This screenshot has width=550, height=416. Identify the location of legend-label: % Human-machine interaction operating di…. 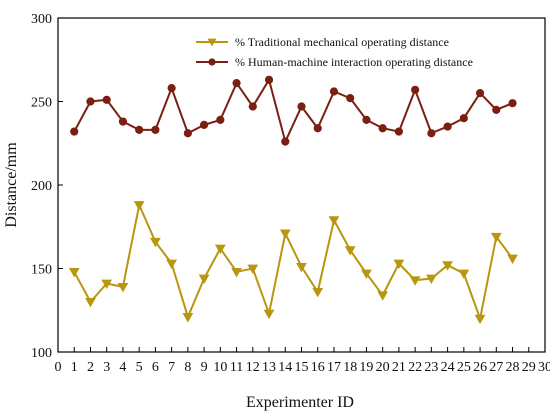
(354, 62).